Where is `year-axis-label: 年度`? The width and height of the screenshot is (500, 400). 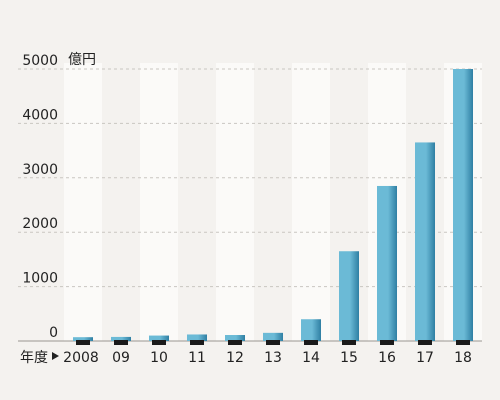
year-axis-label: 年度 is located at coordinates (39, 358).